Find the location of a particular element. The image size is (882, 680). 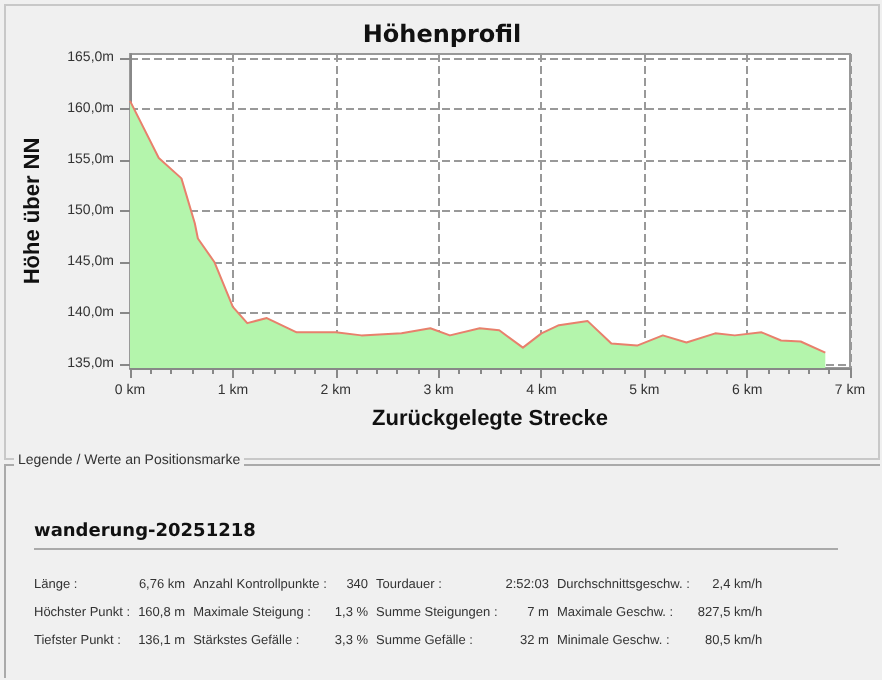

text: wanderung-20251218 is located at coordinates (436, 536).